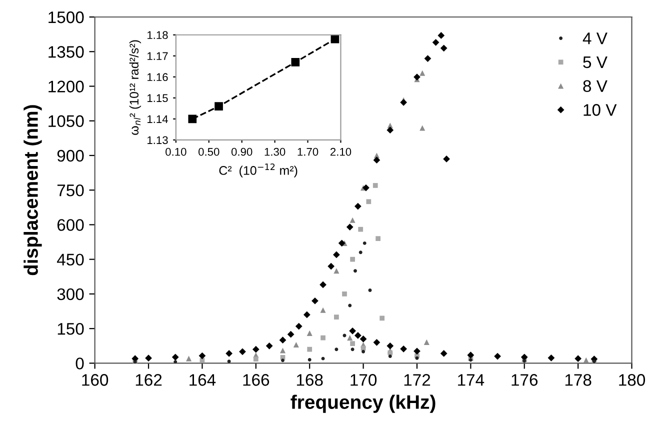 Image resolution: width=654 pixels, height=436 pixels. Describe the element at coordinates (95, 380) in the screenshot. I see `x-tick-label: 160` at that location.